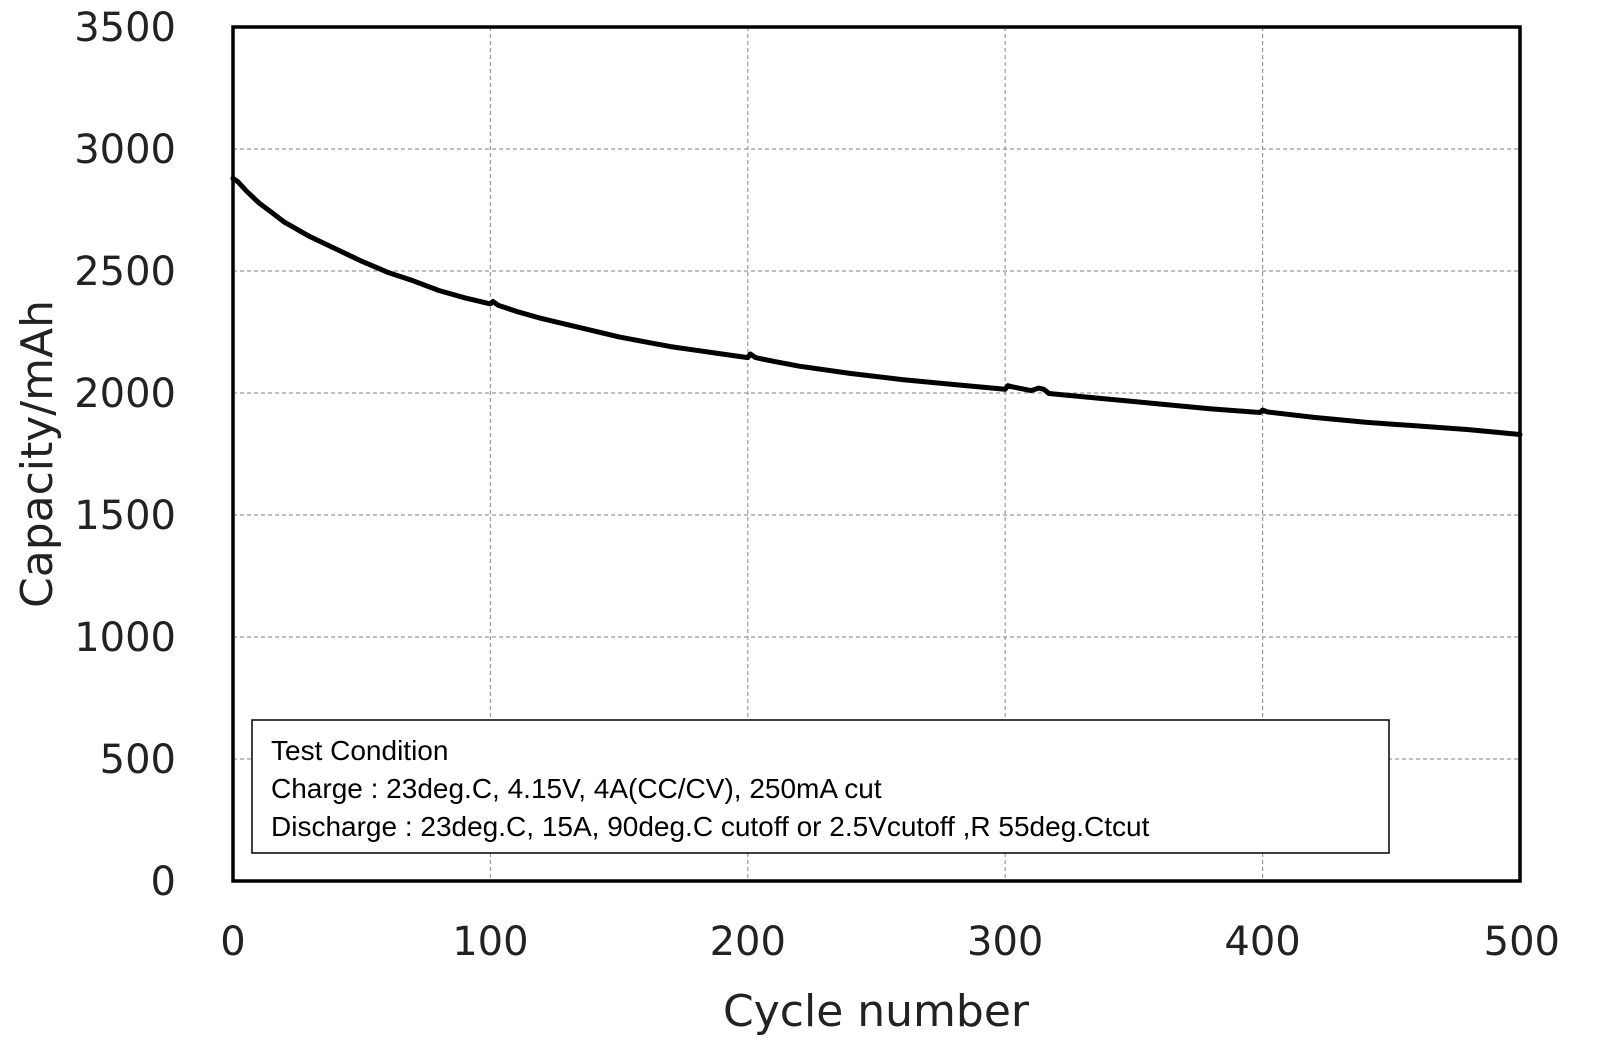 The height and width of the screenshot is (1064, 1610). I want to click on x-tick-label: 500, so click(1522, 942).